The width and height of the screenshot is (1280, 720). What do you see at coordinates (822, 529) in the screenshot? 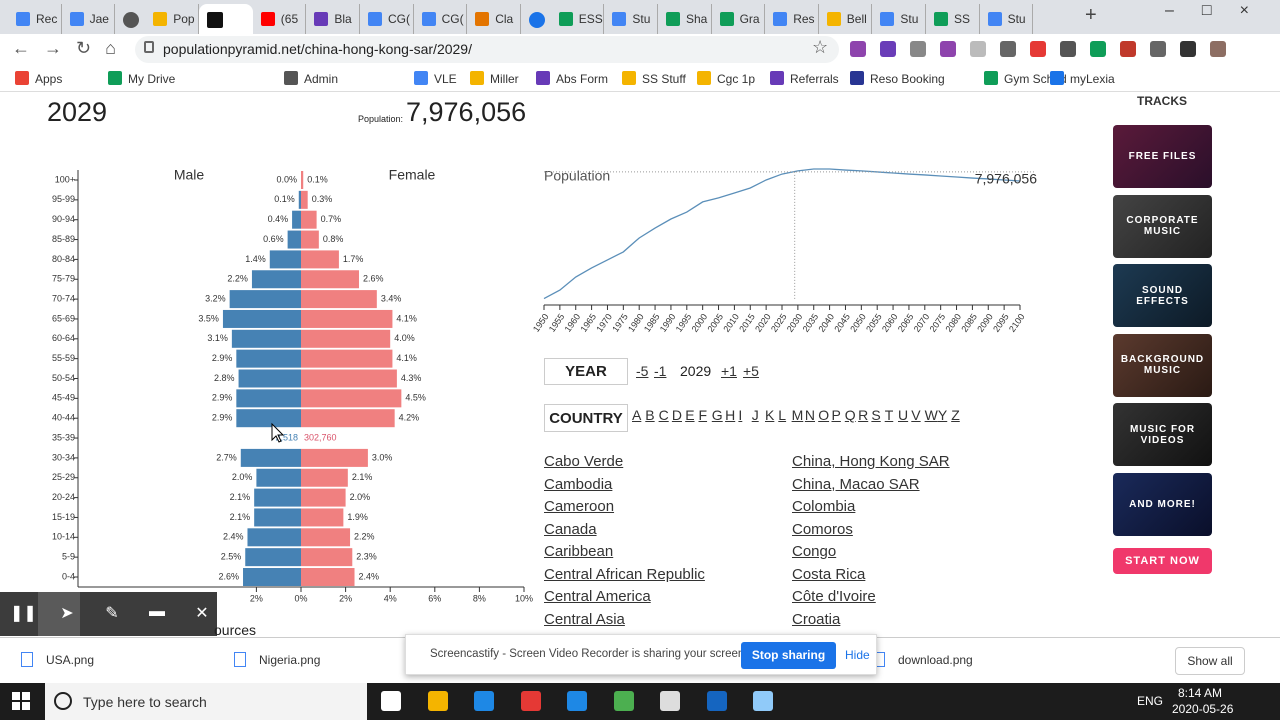
I see `country-link: Comoros` at bounding box center [822, 529].